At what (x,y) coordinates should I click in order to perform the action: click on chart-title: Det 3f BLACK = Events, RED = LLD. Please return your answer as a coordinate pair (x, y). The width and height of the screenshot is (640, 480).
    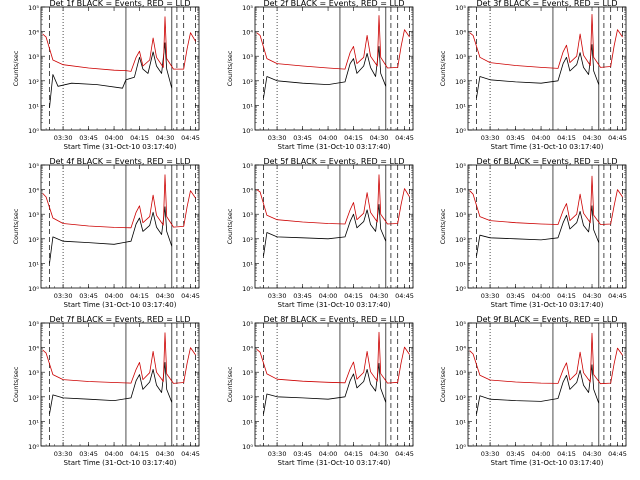
    Looking at the image, I should click on (546, 4).